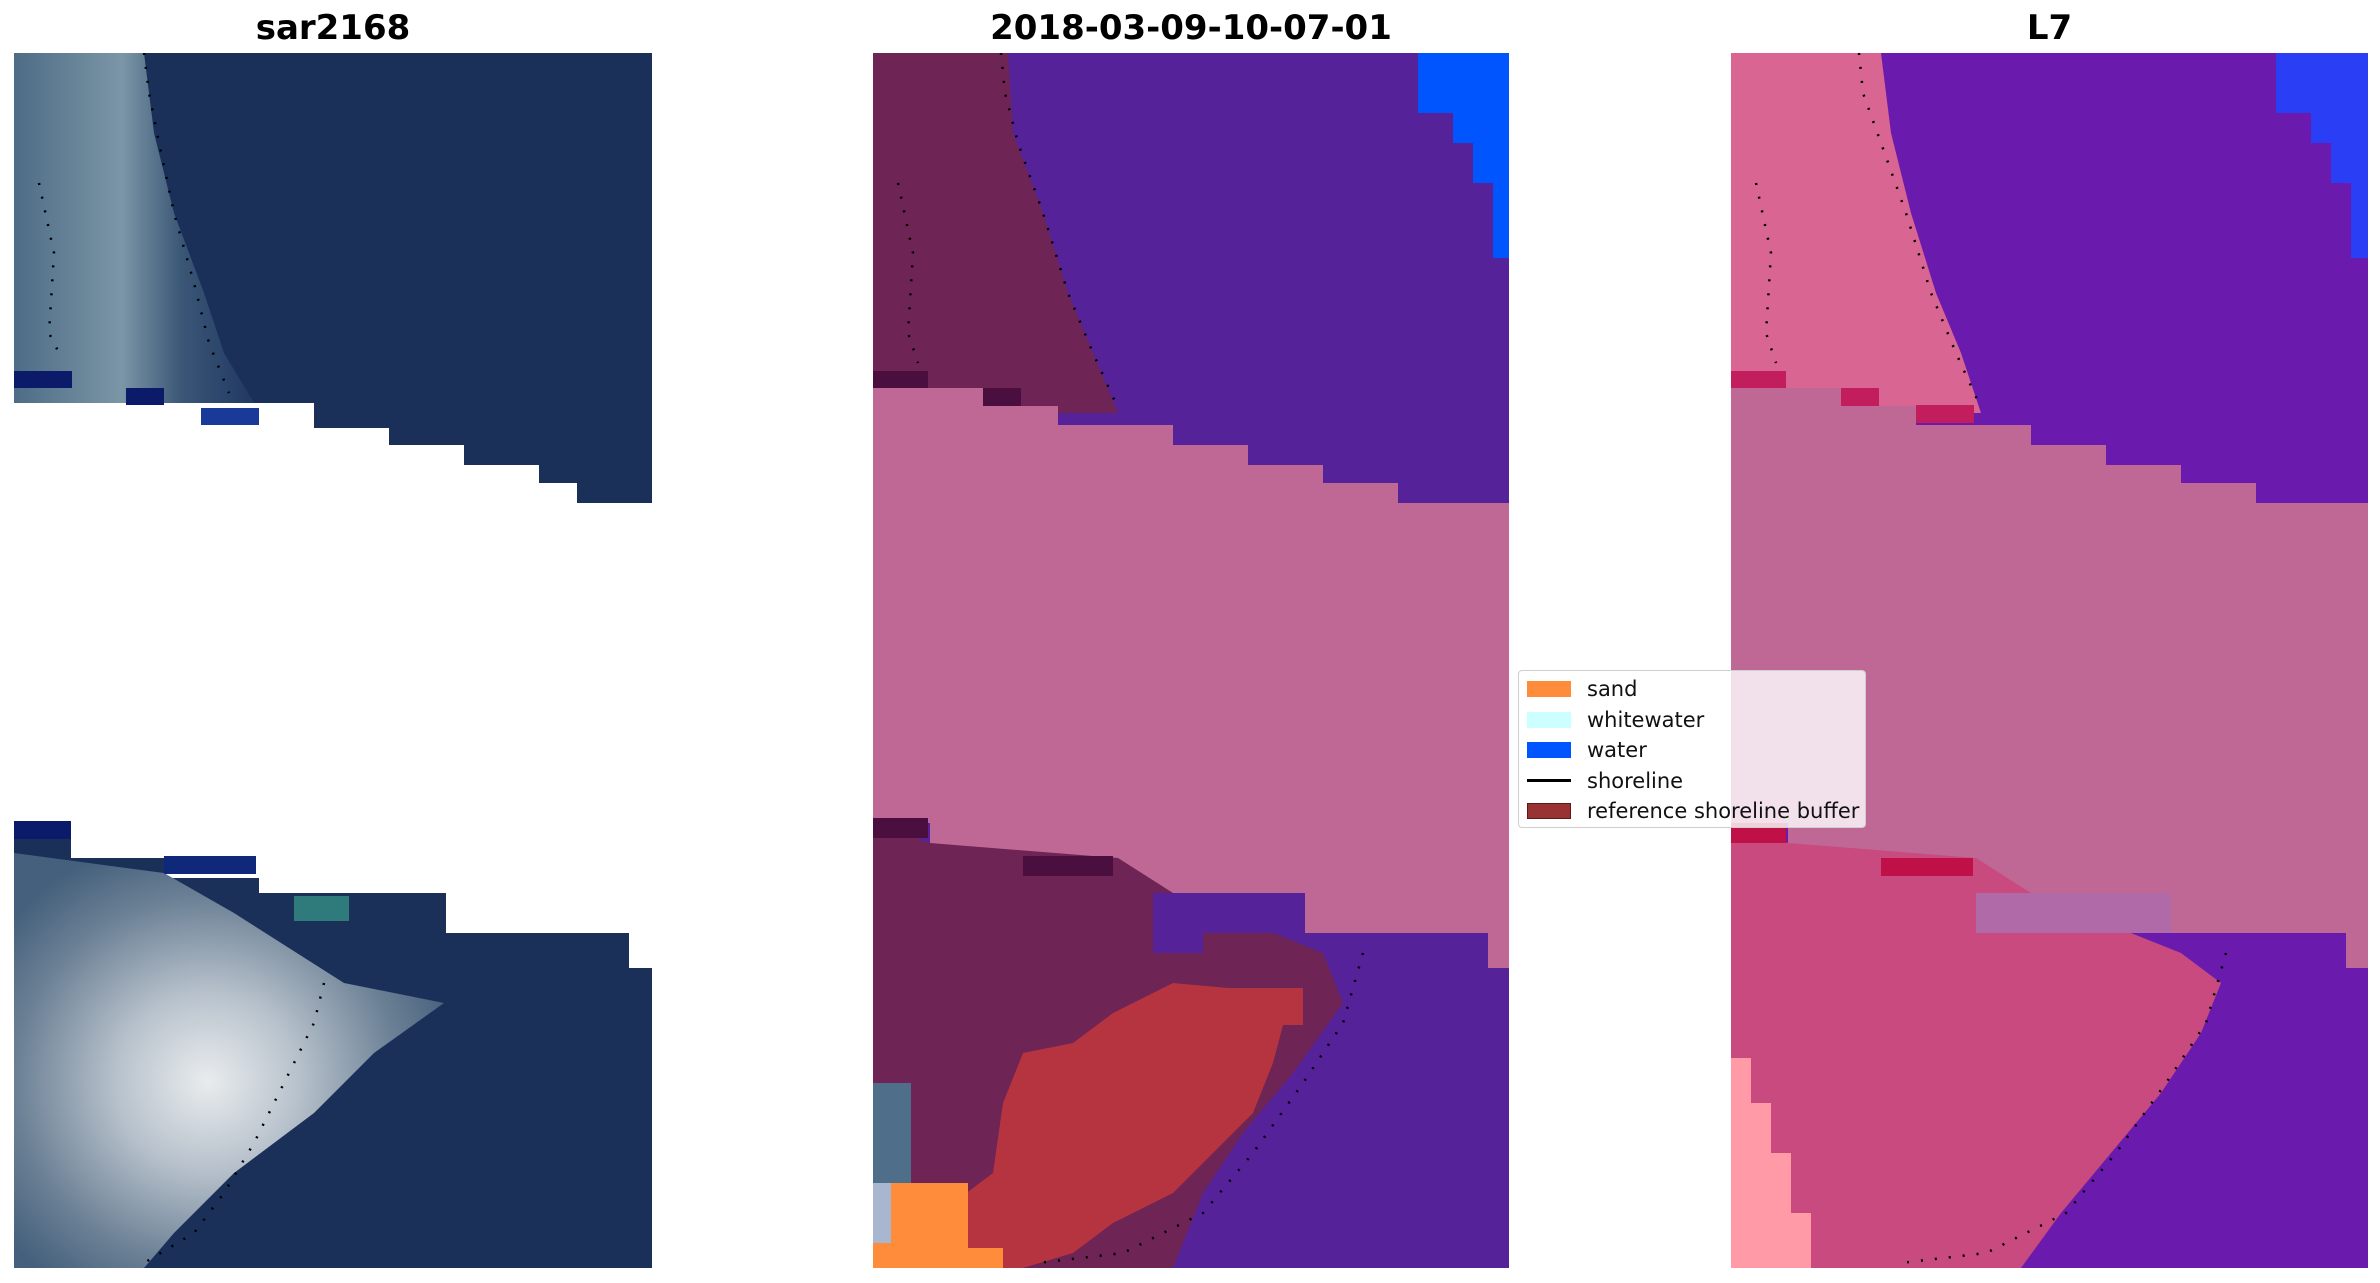 The width and height of the screenshot is (2380, 1283). I want to click on legend-swatch-water, so click(1549, 750).